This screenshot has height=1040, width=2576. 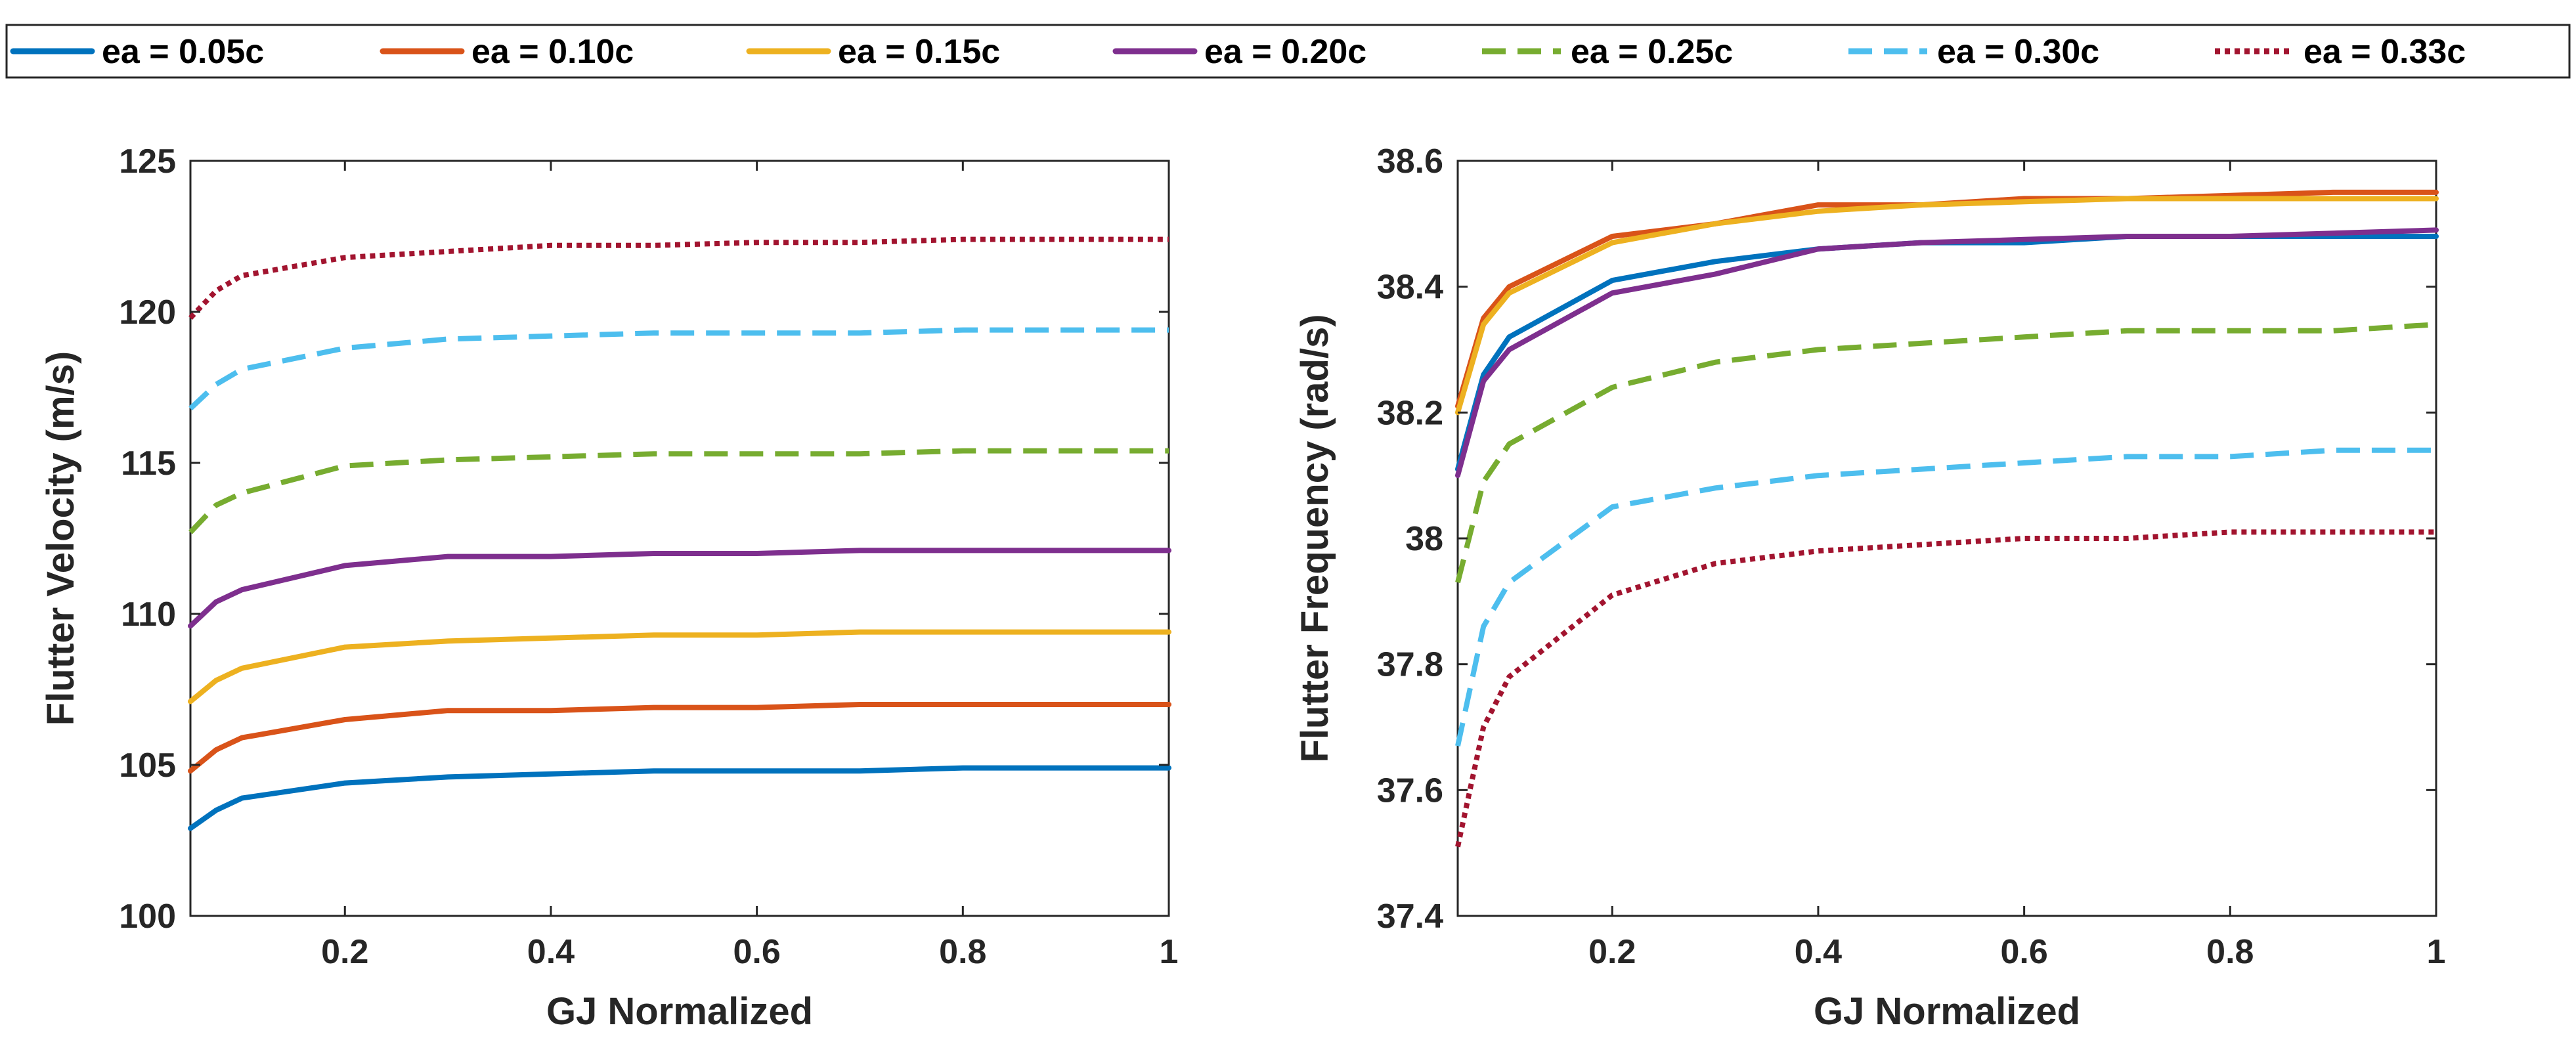 What do you see at coordinates (963, 952) in the screenshot?
I see `x-tick-label-velocity: 0.8` at bounding box center [963, 952].